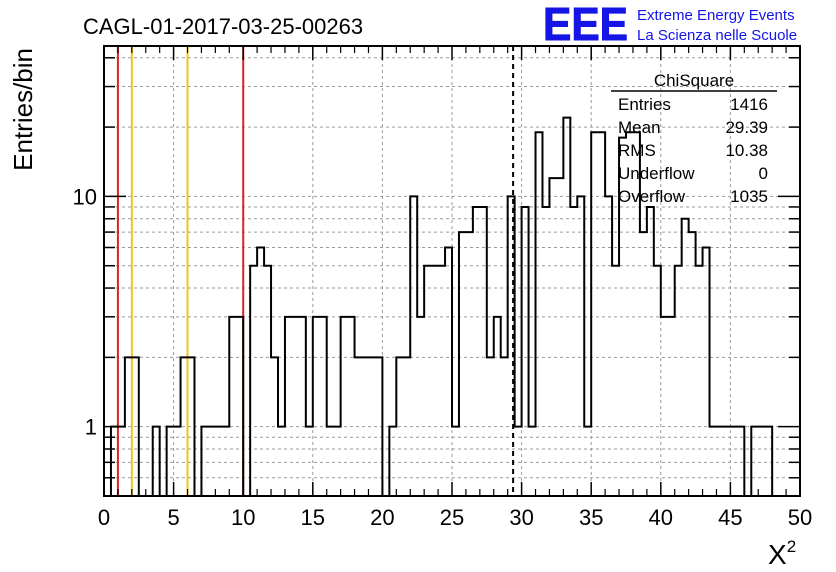 Image resolution: width=836 pixels, height=572 pixels. Describe the element at coordinates (639, 127) in the screenshot. I see `stats-label: Mean` at that location.